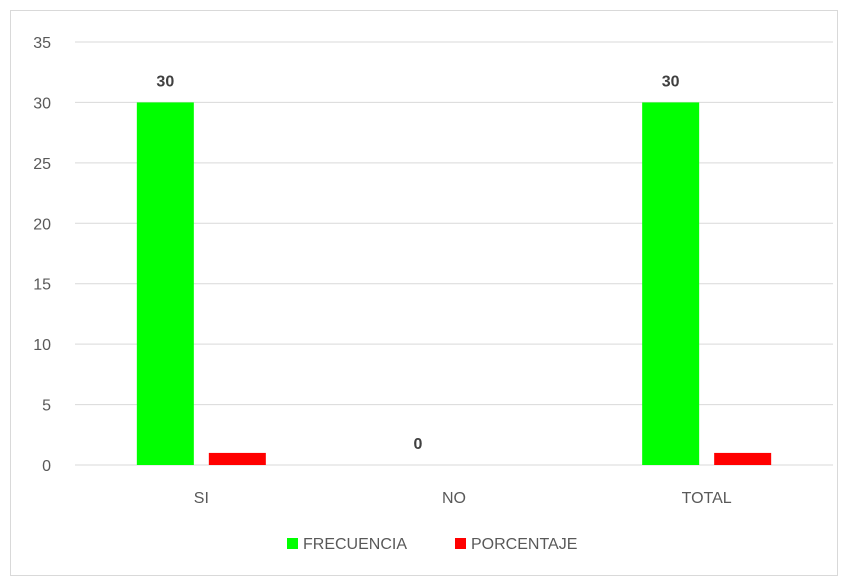  I want to click on x-tick-label: NO, so click(454, 498).